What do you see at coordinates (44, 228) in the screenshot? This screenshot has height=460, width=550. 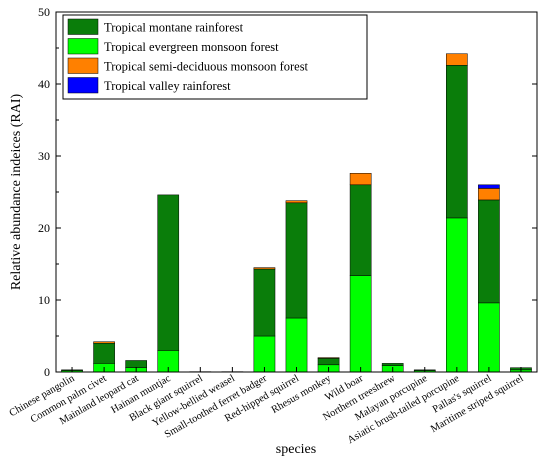 I see `y-tick-label: 20` at bounding box center [44, 228].